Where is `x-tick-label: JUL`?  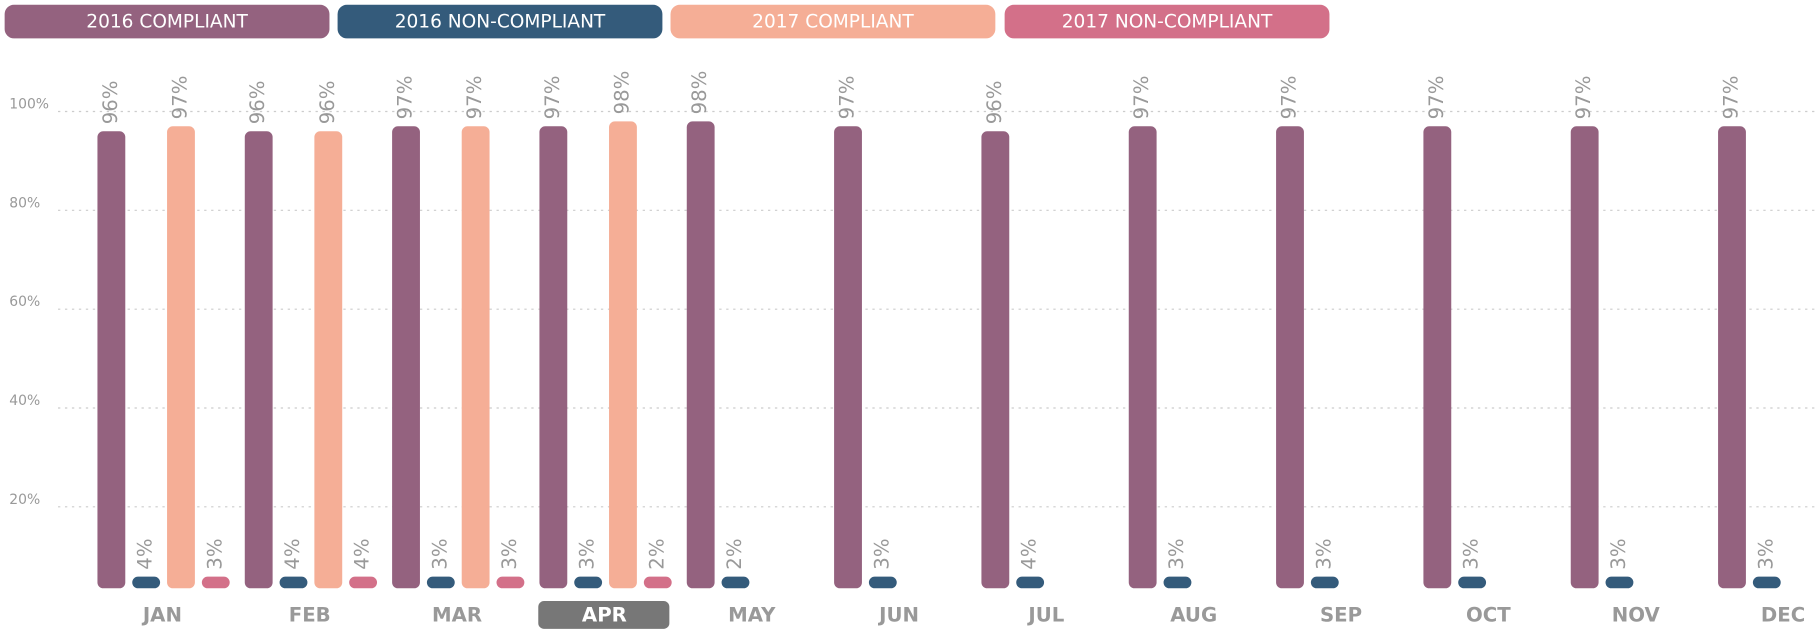 x-tick-label: JUL is located at coordinates (1045, 615).